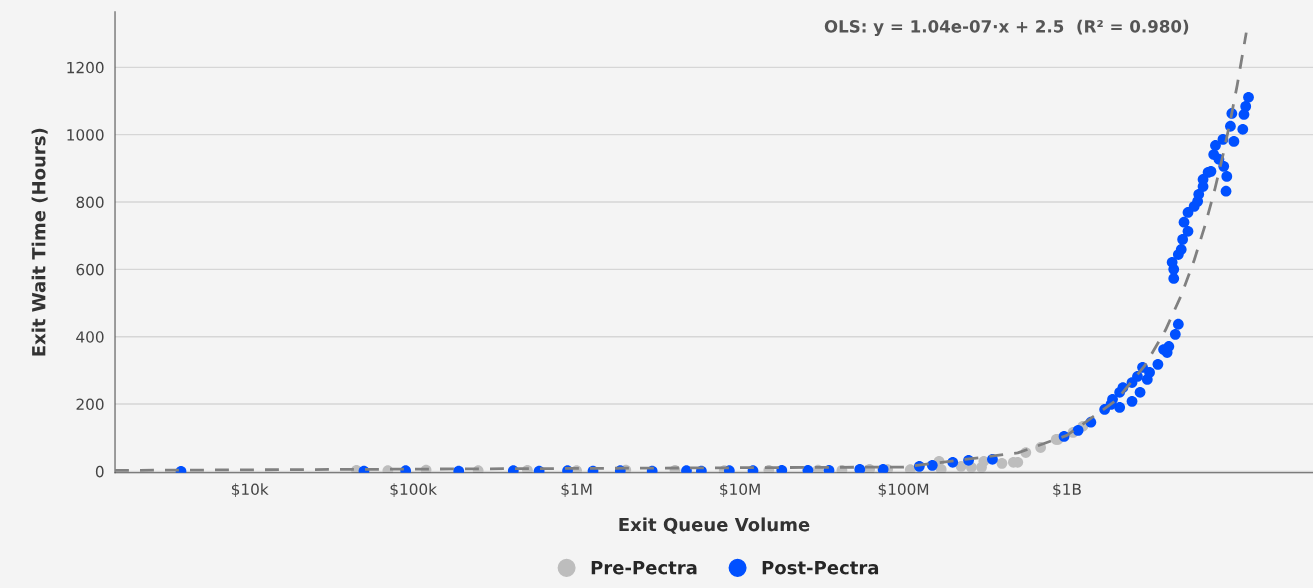  What do you see at coordinates (714, 525) in the screenshot?
I see `x-axis-title: Exit Queue Volume` at bounding box center [714, 525].